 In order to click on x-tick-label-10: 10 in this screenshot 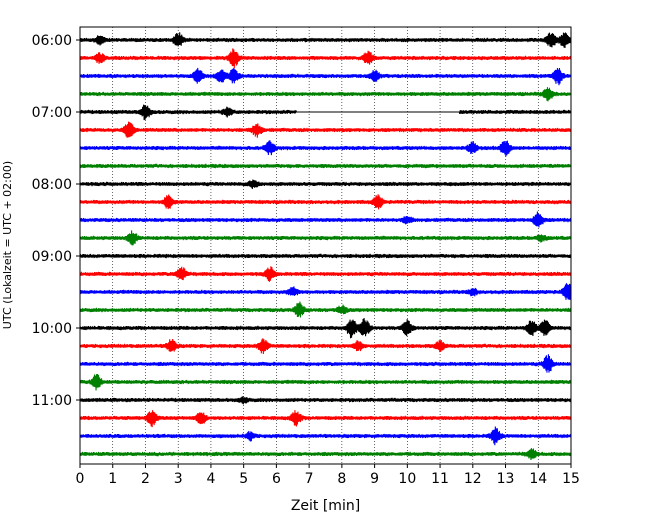, I will do `click(407, 479)`.